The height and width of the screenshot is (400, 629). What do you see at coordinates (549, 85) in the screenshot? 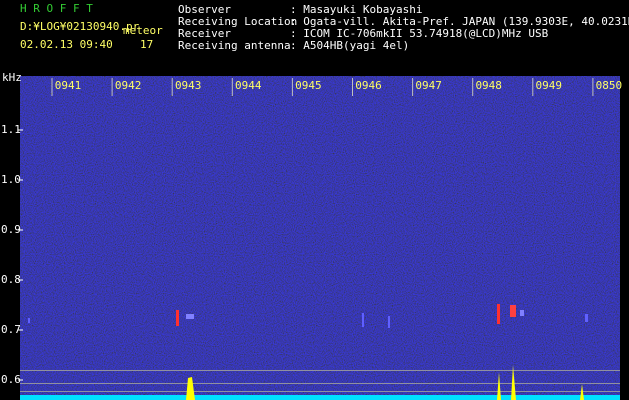
I see `time-label: 0949` at bounding box center [549, 85].